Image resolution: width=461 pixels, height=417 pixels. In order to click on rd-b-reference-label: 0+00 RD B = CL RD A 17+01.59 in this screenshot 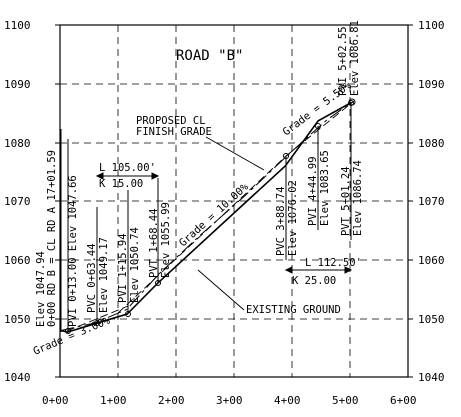, I will do `click(52, 238)`.